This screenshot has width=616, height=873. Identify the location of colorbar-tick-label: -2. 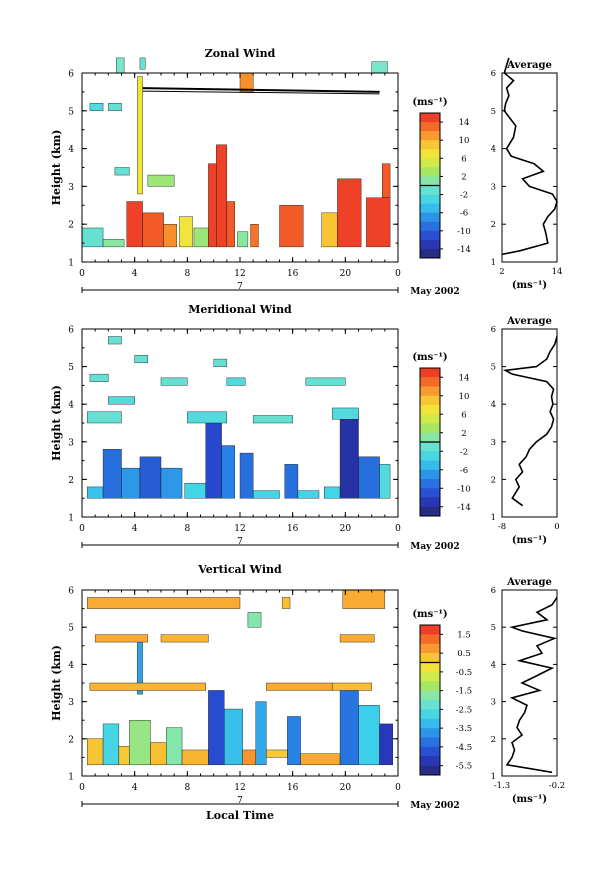
(464, 452).